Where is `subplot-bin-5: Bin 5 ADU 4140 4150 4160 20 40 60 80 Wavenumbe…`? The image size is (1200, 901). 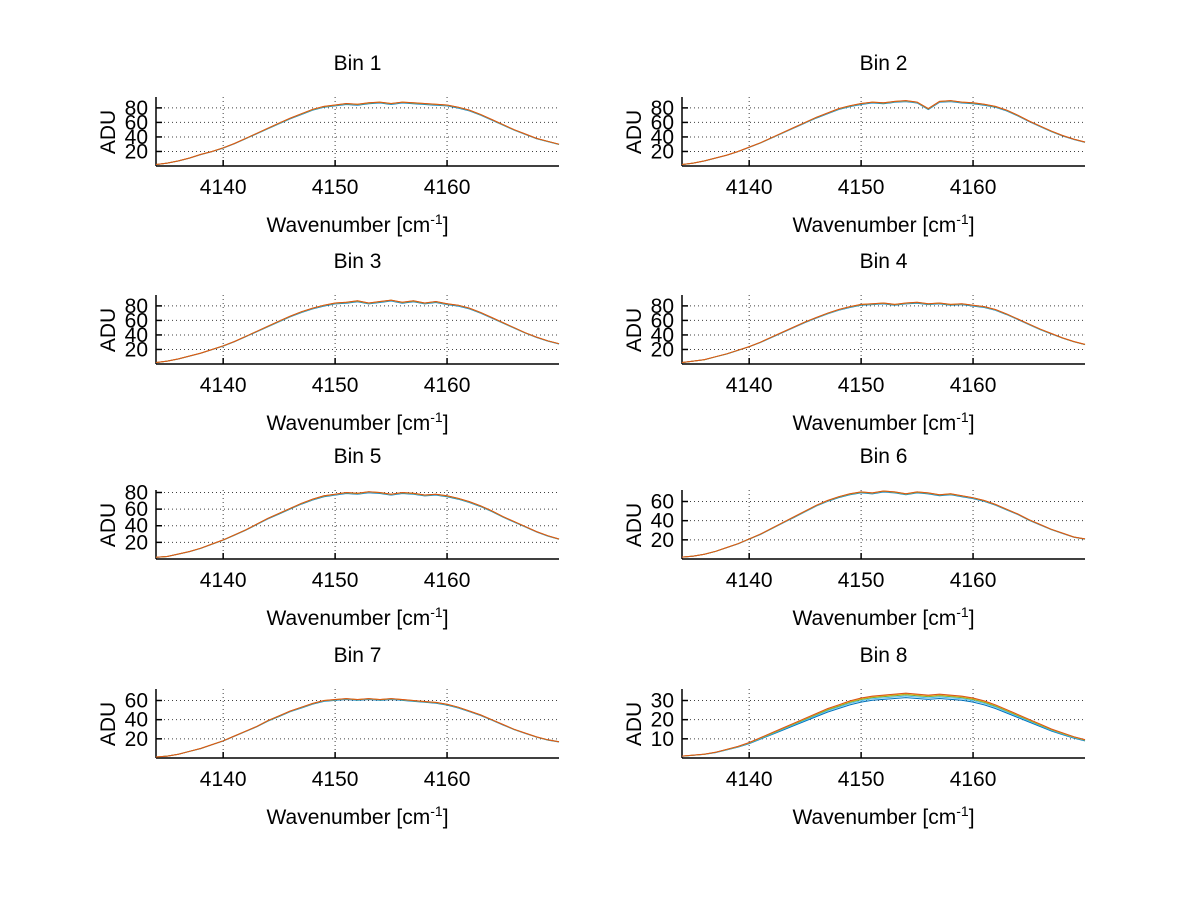 subplot-bin-5: Bin 5 ADU 4140 4150 4160 20 40 60 80 Wavenumbe… is located at coordinates (316, 540).